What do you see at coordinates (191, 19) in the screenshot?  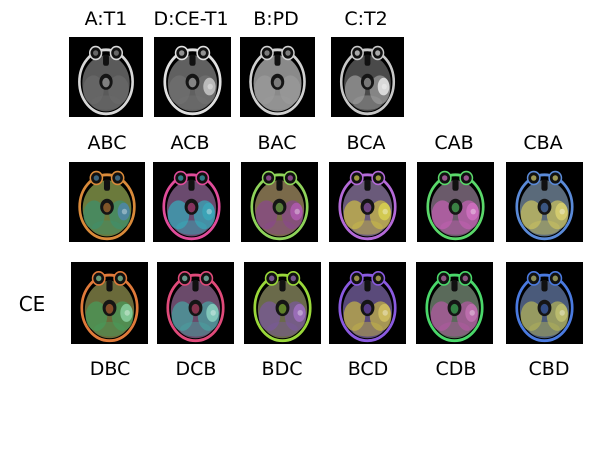 I see `label-top-d: D:CE-T1` at bounding box center [191, 19].